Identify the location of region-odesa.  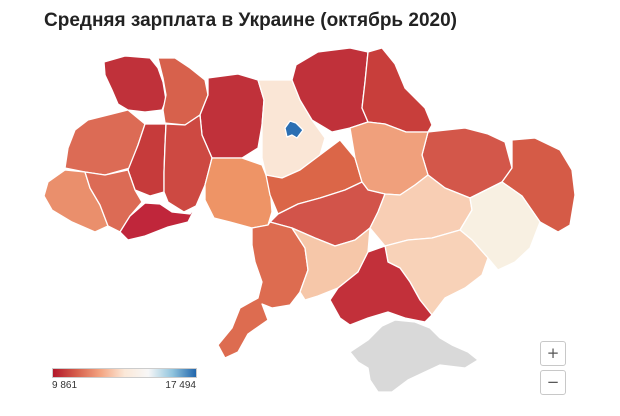
(263, 290).